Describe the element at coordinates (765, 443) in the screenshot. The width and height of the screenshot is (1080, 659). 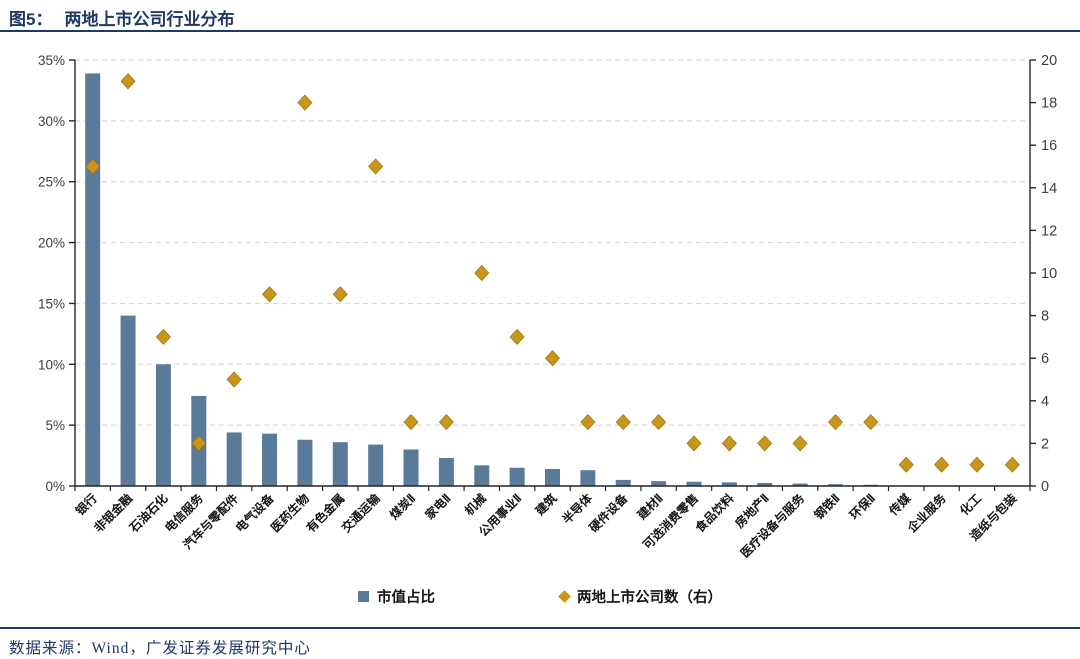
I see `diamond-point-房地产Ⅱ` at that location.